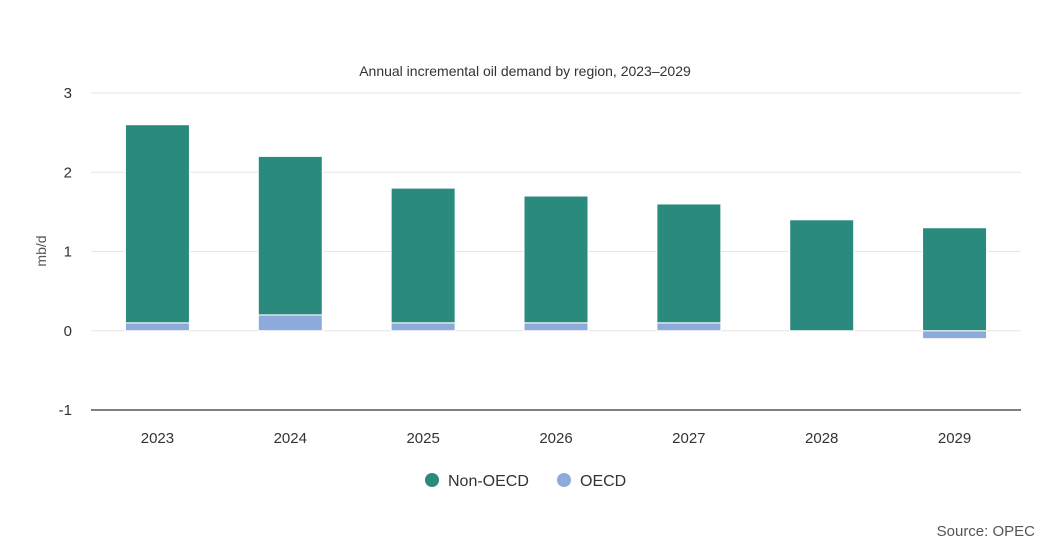  Describe the element at coordinates (68, 93) in the screenshot. I see `y-tick-label: 3` at that location.